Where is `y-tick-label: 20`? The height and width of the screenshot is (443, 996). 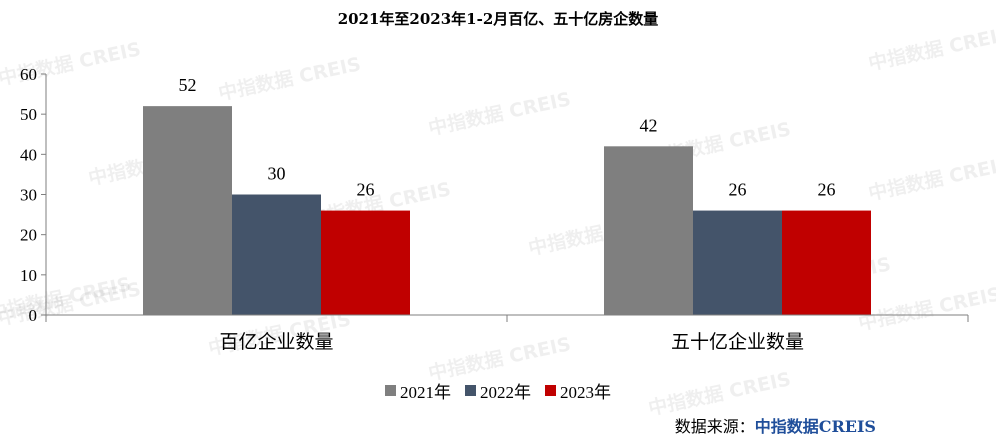 y-tick-label: 20 is located at coordinates (28, 235).